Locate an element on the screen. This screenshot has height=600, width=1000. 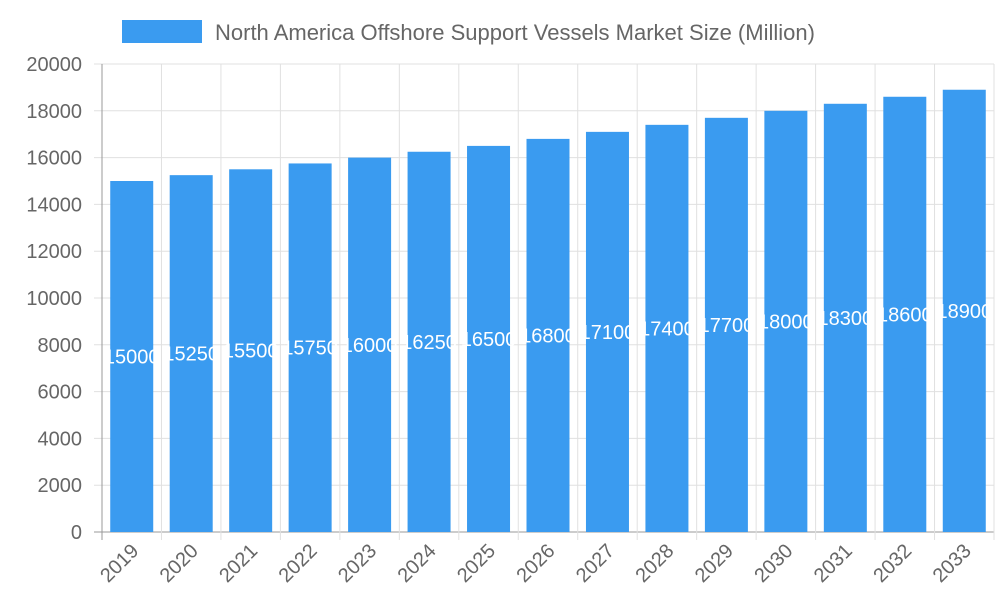
x-tick-label: 2031 is located at coordinates (833, 563).